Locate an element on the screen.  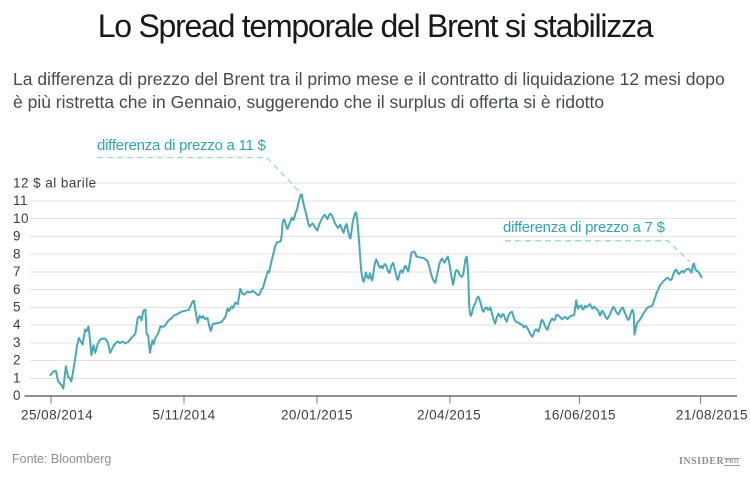
svg-text: 11 is located at coordinates (20, 200).